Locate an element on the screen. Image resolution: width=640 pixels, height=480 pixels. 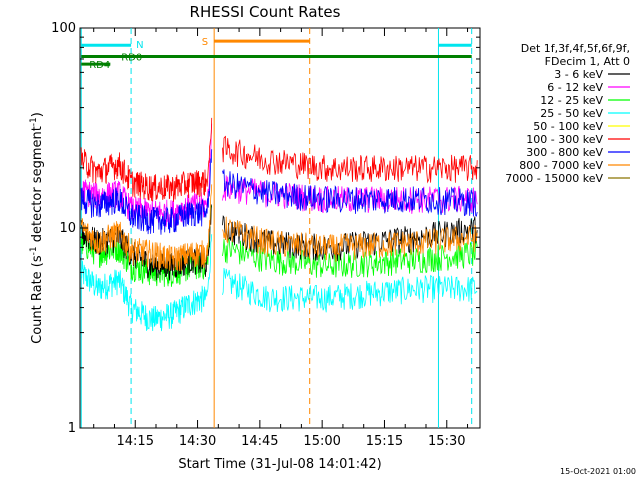
flag-label: RD4 is located at coordinates (99, 65).